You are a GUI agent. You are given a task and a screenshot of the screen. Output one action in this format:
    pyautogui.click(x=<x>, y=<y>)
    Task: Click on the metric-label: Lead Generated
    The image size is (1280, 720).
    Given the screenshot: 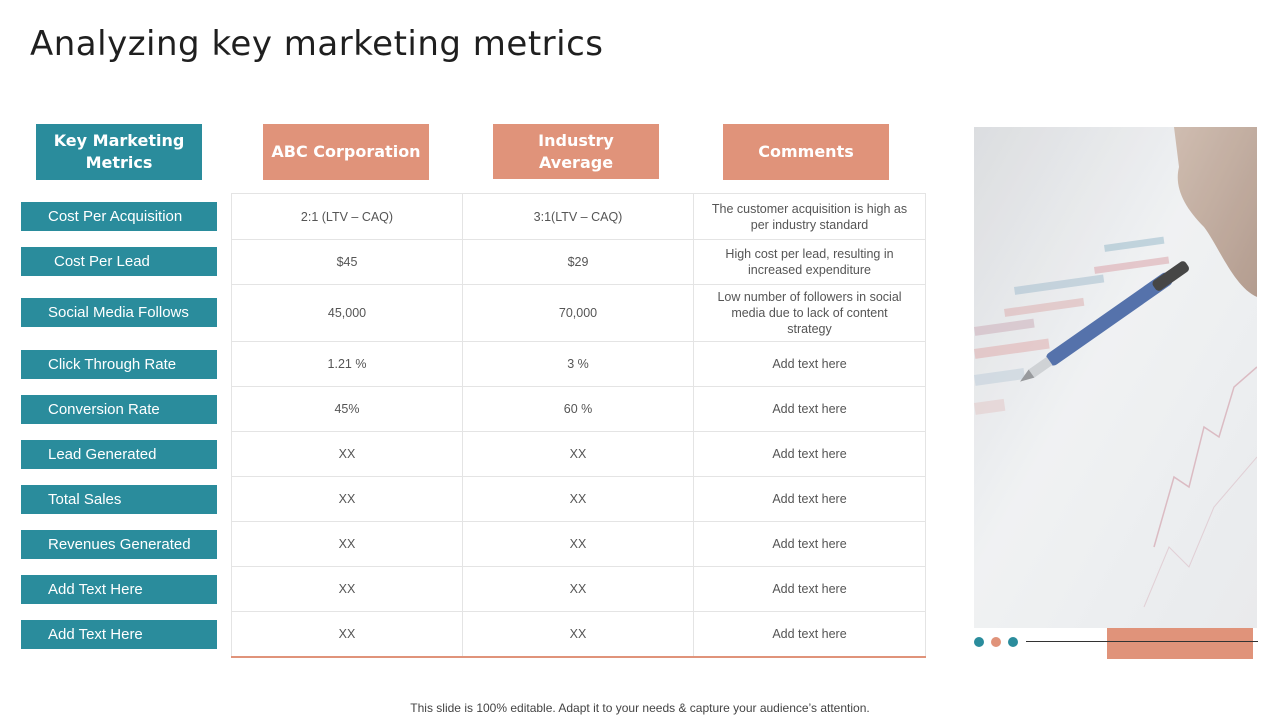 What is the action you would take?
    pyautogui.click(x=119, y=454)
    